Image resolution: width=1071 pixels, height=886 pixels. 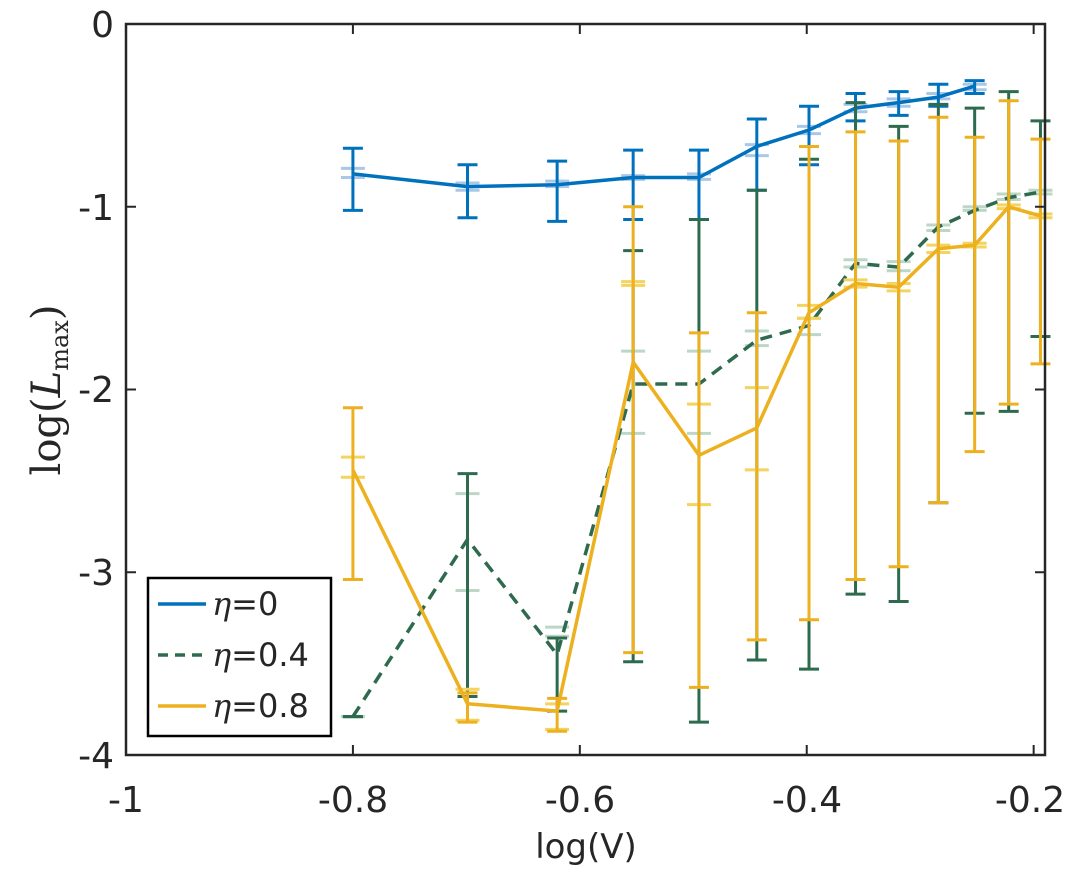 What do you see at coordinates (1030, 800) in the screenshot?
I see `x-tick-label: -0.2` at bounding box center [1030, 800].